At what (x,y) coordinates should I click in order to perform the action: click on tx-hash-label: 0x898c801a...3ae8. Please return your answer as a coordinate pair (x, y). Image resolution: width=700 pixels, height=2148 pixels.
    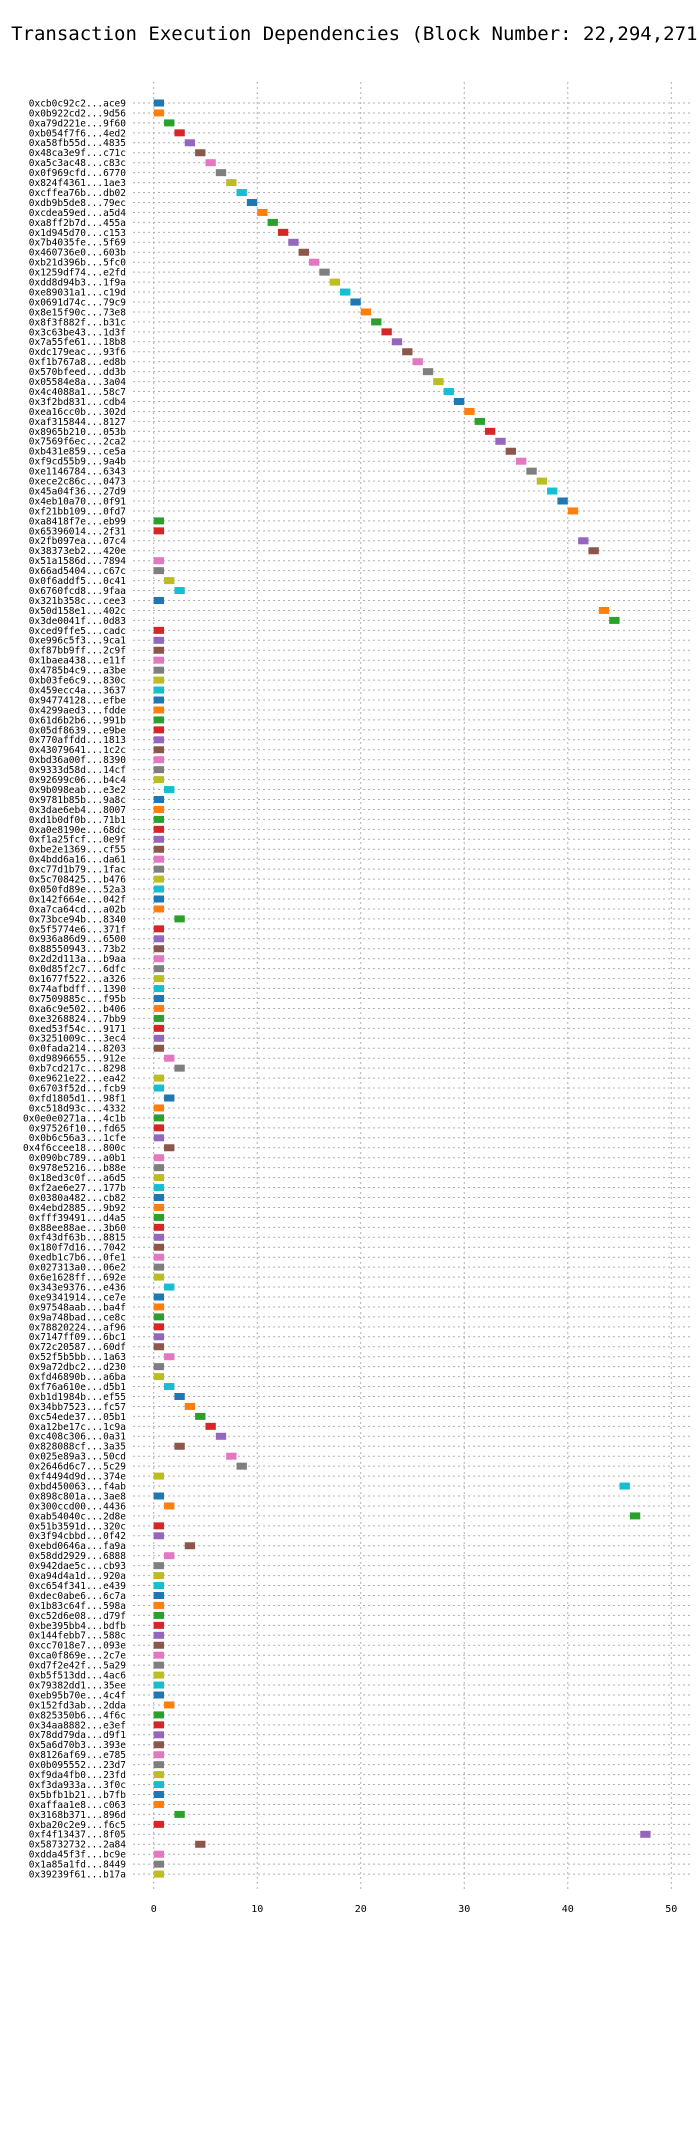
    Looking at the image, I should click on (78, 1496).